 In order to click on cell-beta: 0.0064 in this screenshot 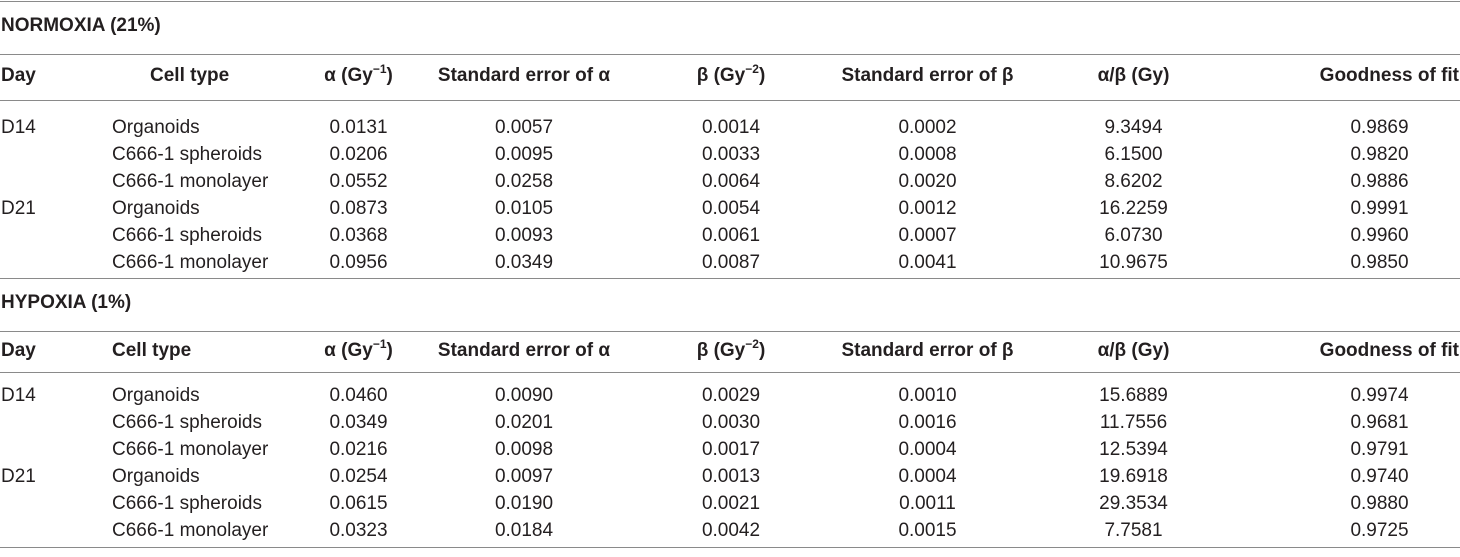, I will do `click(731, 181)`.